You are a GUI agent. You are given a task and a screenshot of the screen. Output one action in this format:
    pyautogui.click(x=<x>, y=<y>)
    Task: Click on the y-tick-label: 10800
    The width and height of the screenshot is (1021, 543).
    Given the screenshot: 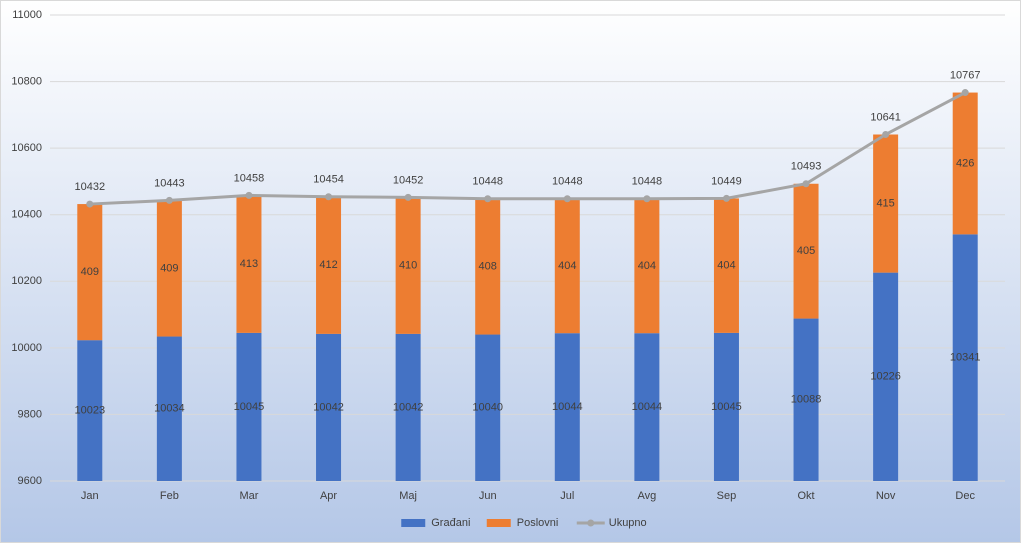 What is the action you would take?
    pyautogui.click(x=26, y=81)
    